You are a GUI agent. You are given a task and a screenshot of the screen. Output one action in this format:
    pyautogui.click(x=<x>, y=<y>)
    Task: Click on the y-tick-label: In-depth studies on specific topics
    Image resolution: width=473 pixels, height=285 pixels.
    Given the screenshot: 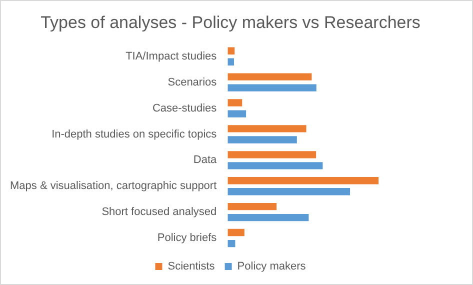 What is the action you would take?
    pyautogui.click(x=135, y=134)
    